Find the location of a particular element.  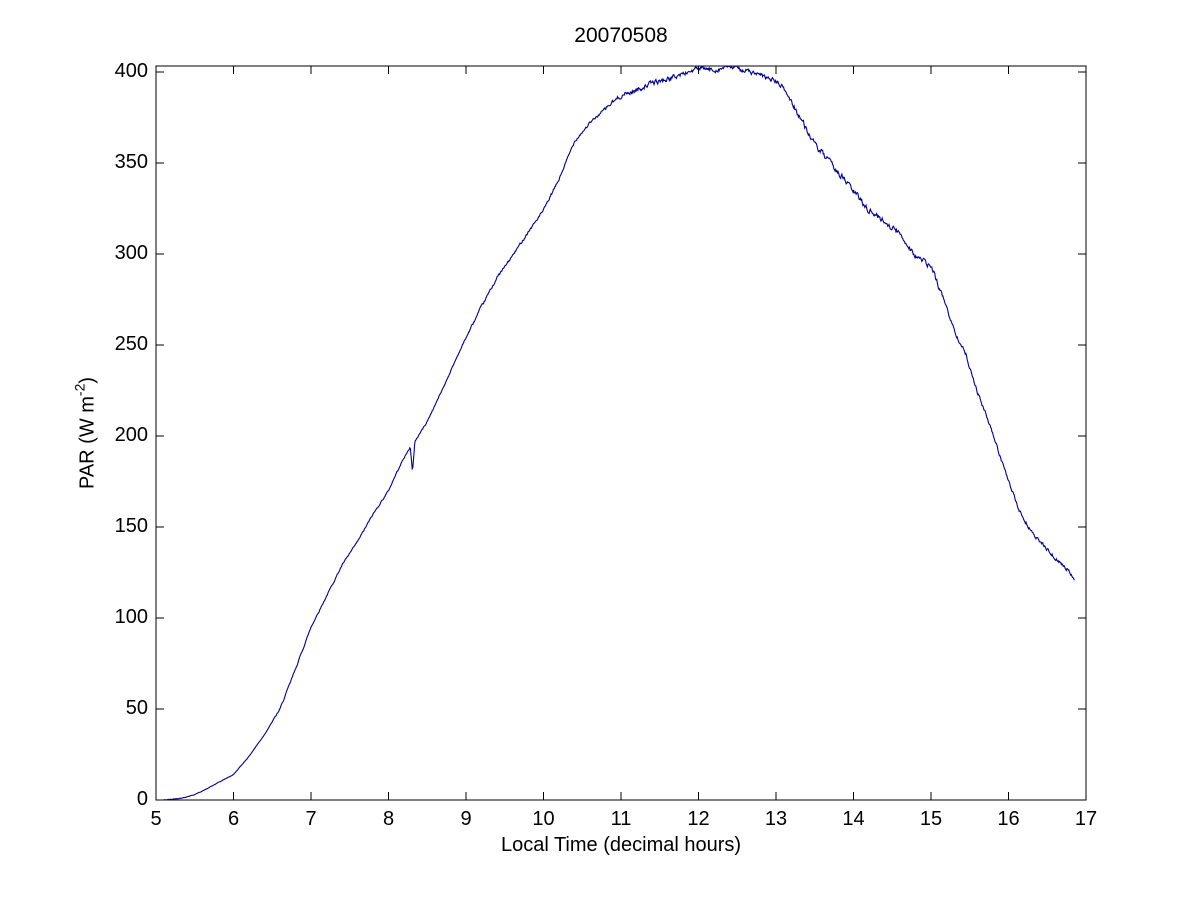

x-tick-label: 12 is located at coordinates (698, 819).